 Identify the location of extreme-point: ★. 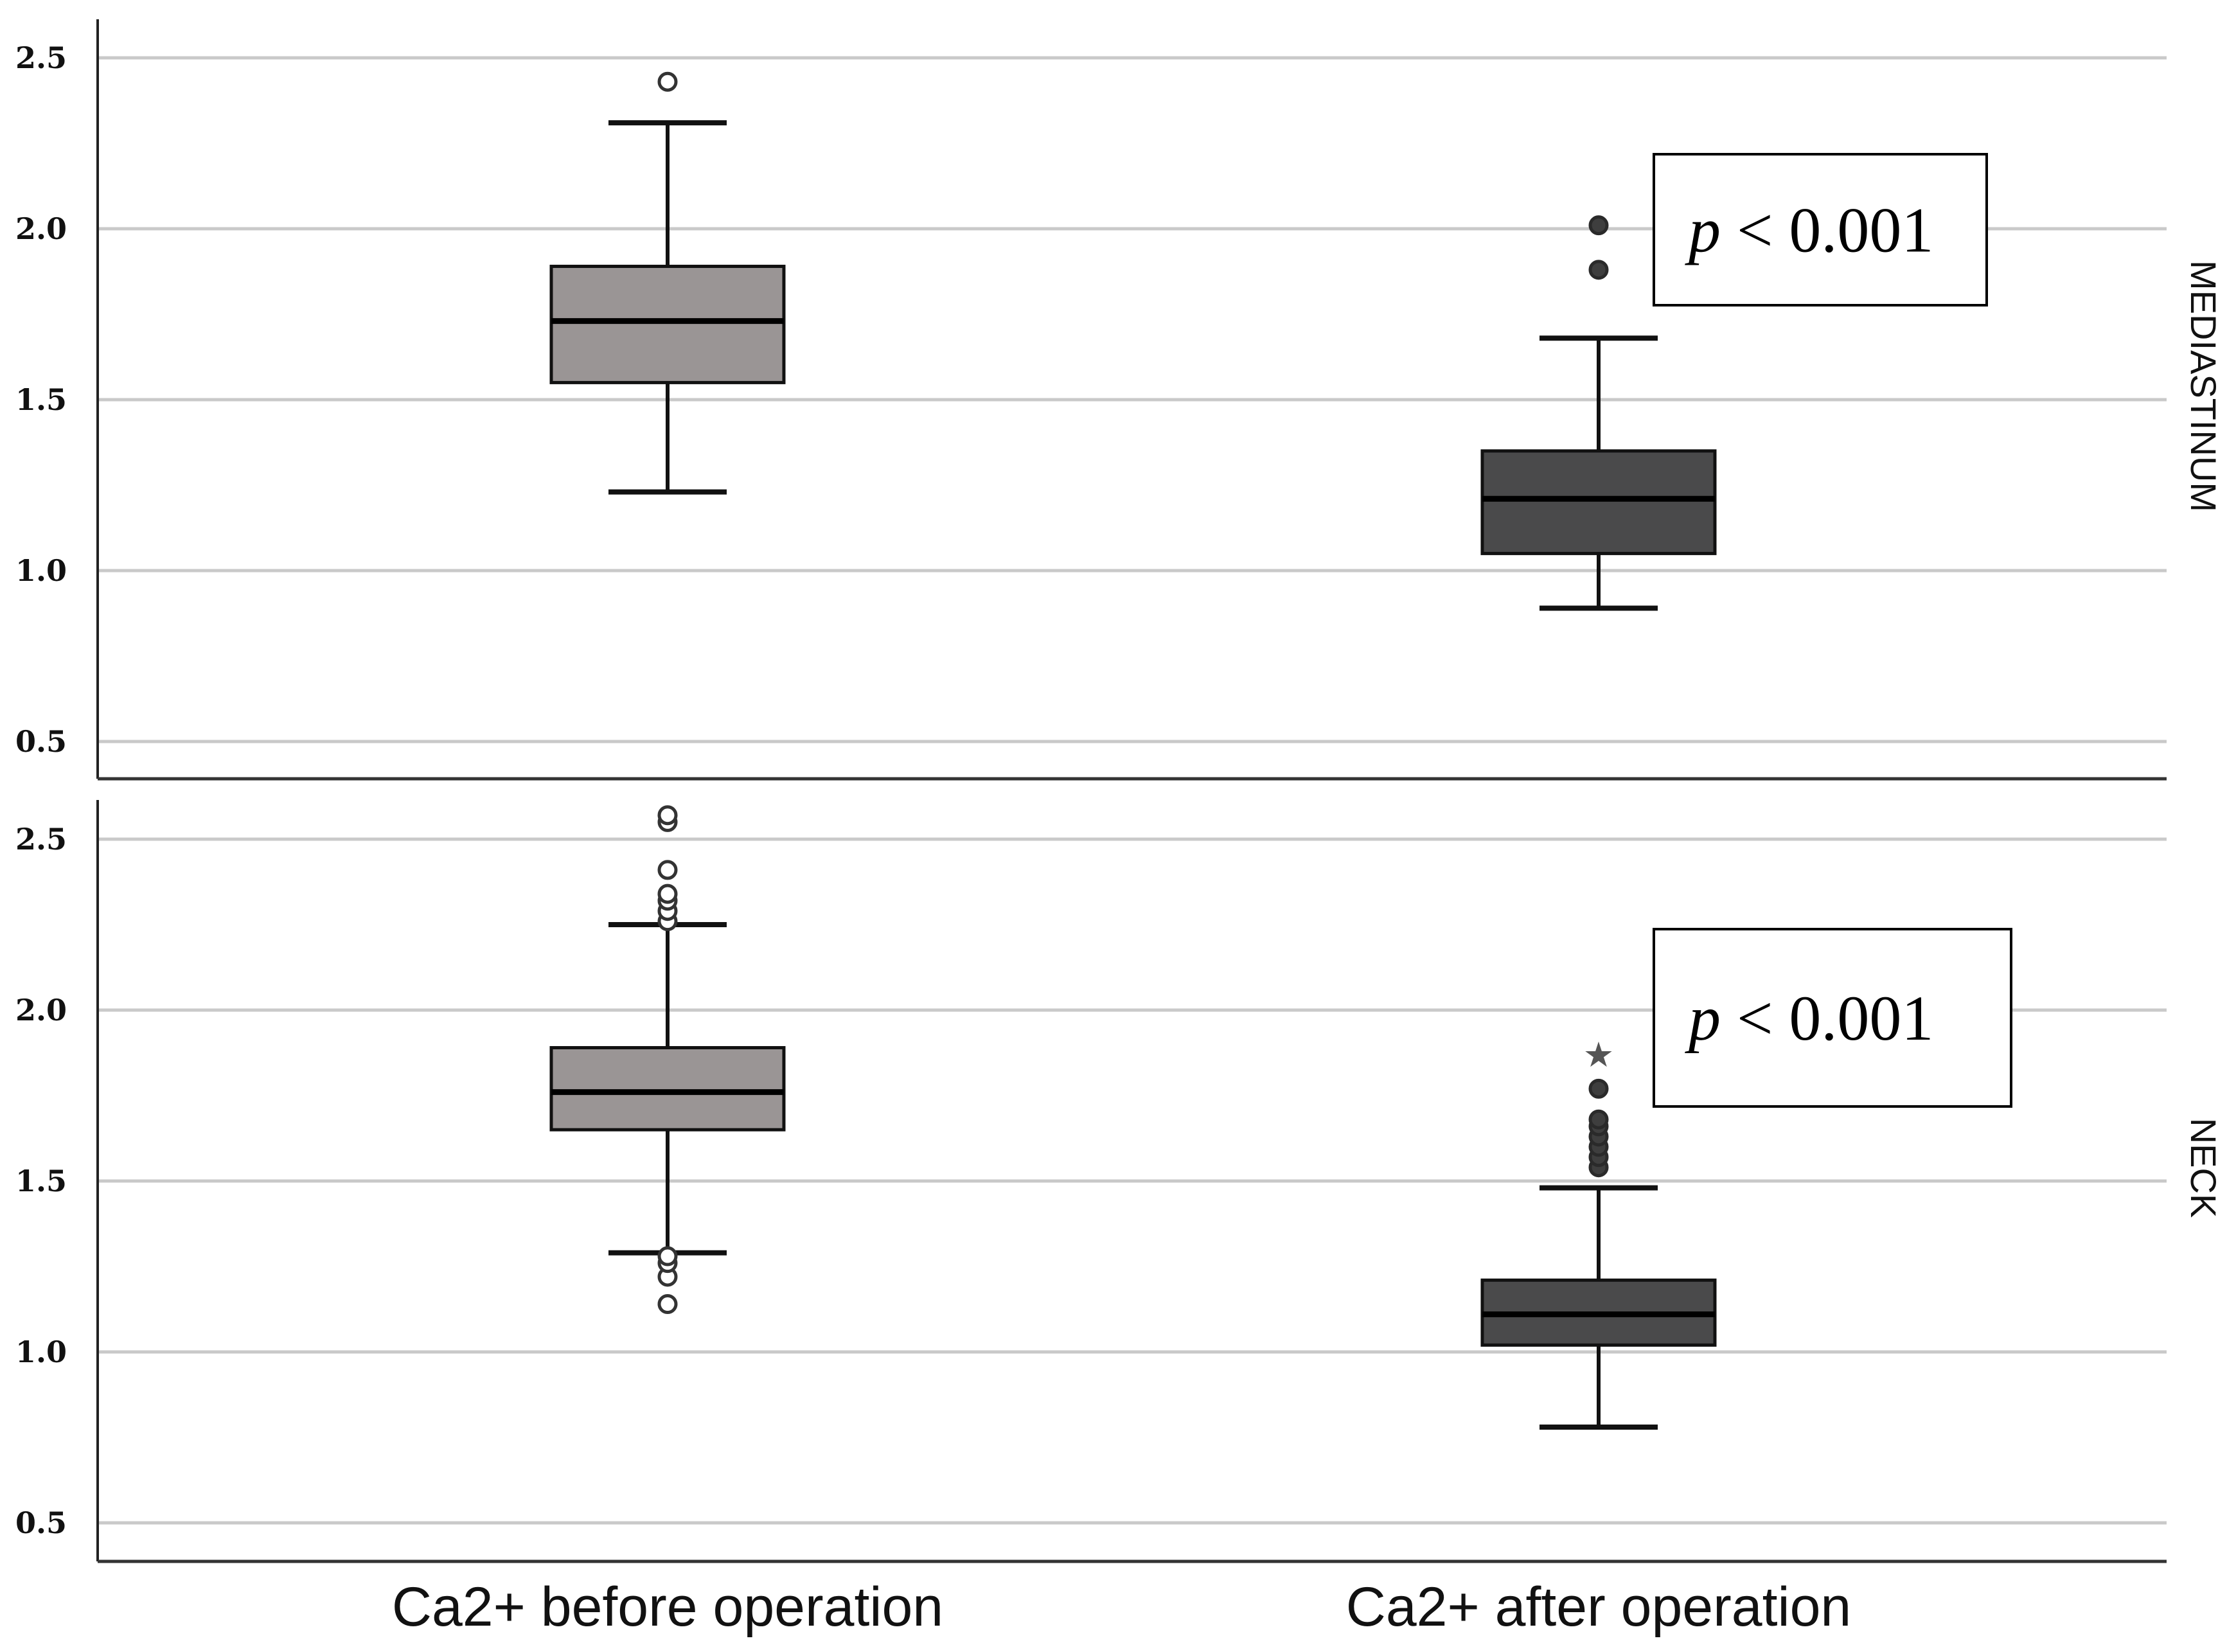
(1599, 1055).